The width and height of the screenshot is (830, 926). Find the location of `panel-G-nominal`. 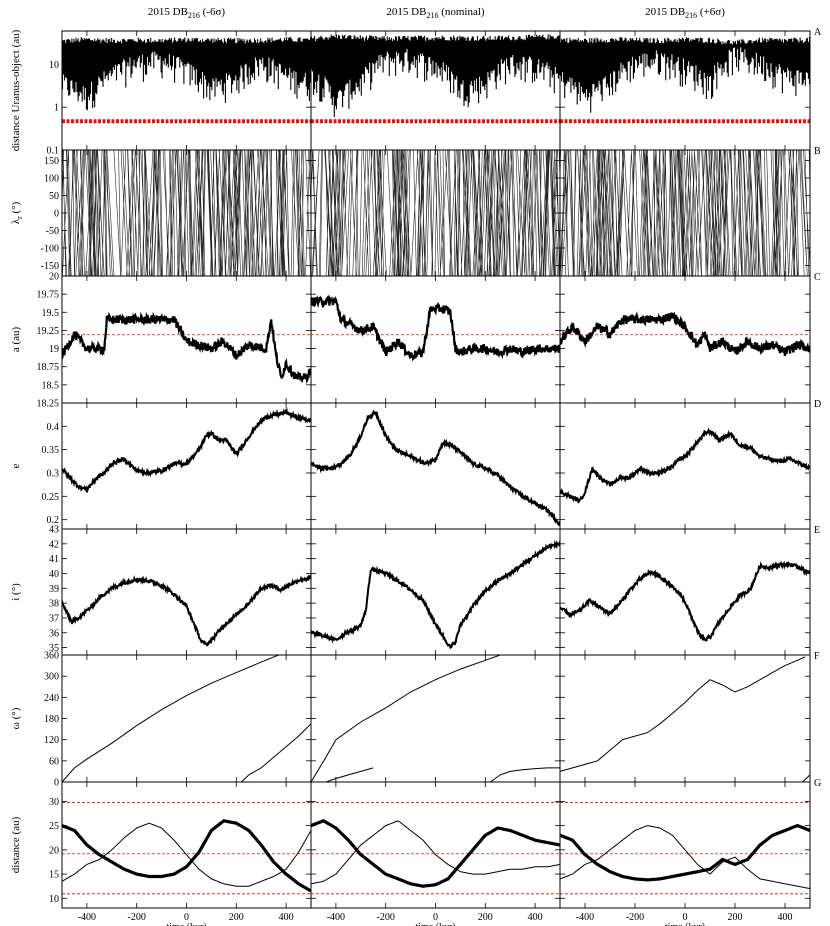

panel-G-nominal is located at coordinates (435, 845).